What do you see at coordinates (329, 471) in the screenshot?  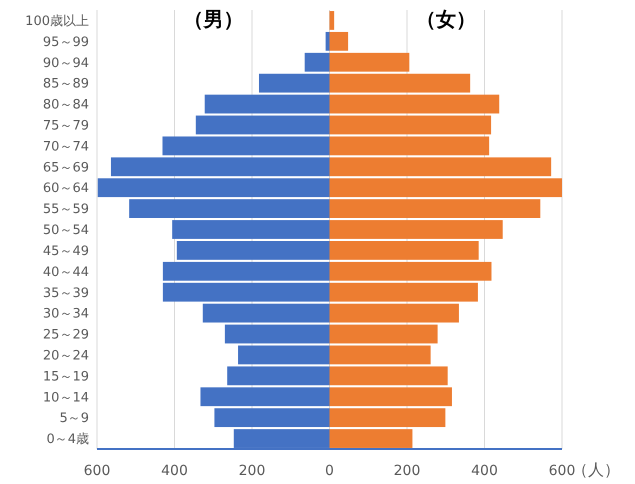 I see `x-tick-label: 0` at bounding box center [329, 471].